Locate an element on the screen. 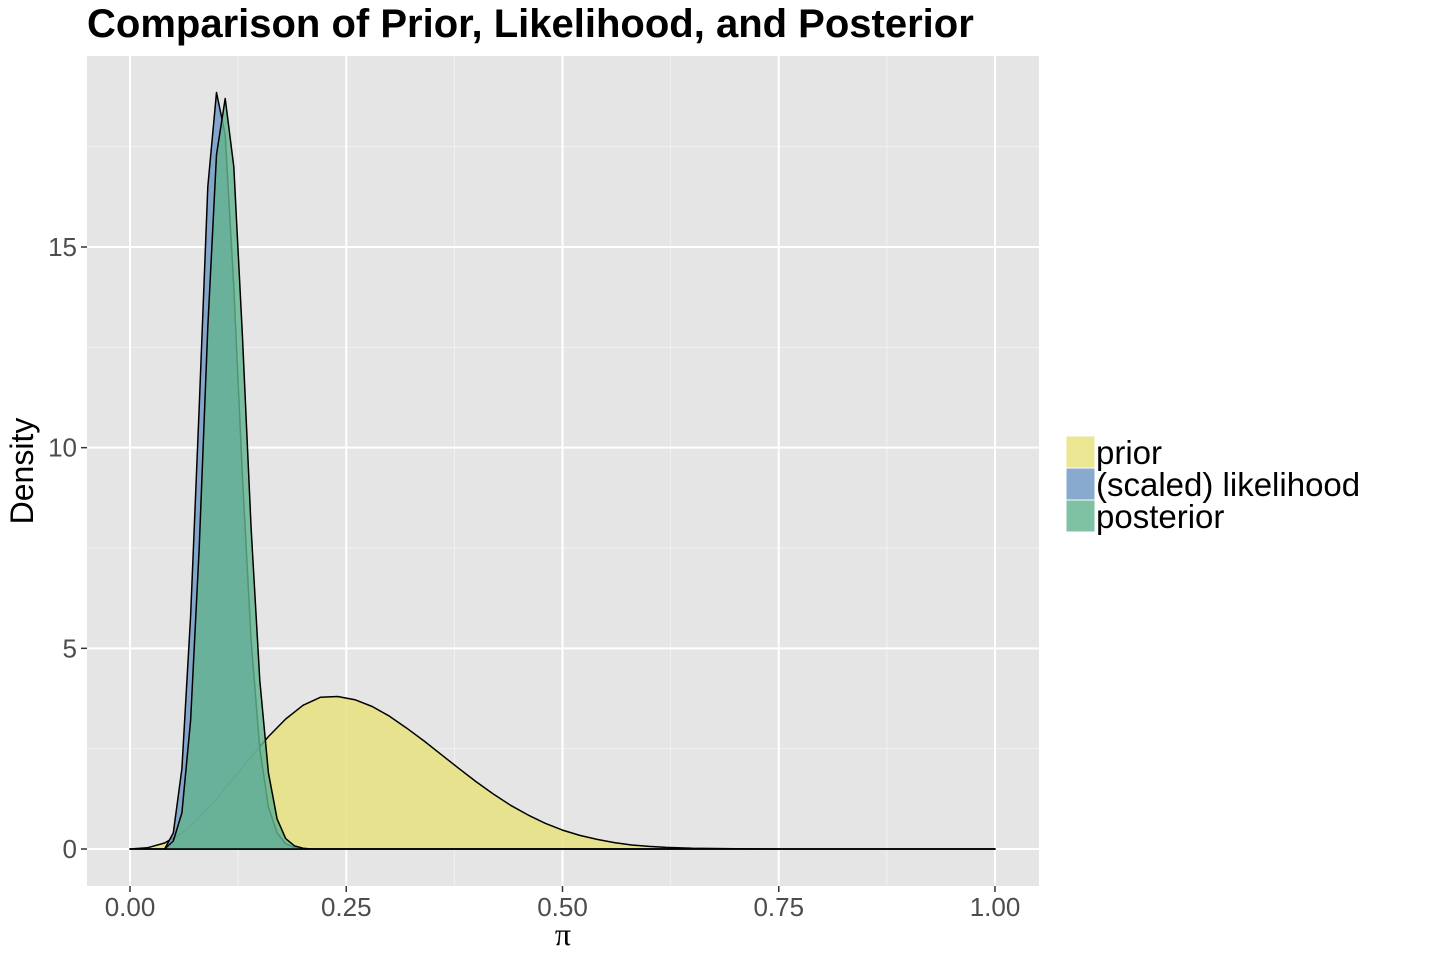 This screenshot has height=960, width=1440. x-tick-labels: 0.00 0.25 0.50 0.75 1.00 is located at coordinates (563, 907).